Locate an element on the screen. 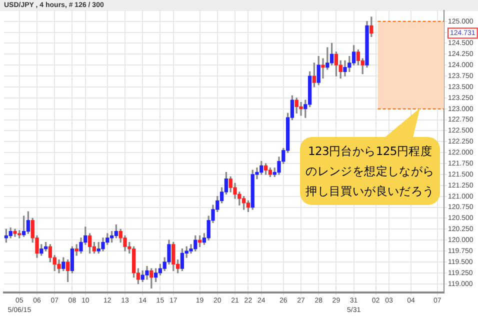 The height and width of the screenshot is (322, 478). annotation: 123円台から125円程度のレンジを想定しながら押し目買いが良いだろう is located at coordinates (370, 171).